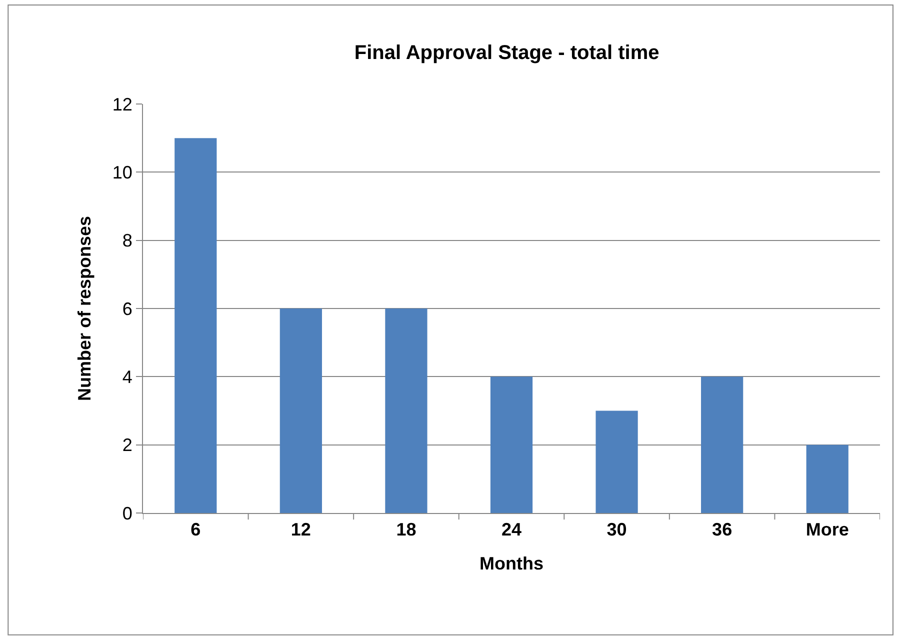 The height and width of the screenshot is (640, 897). Describe the element at coordinates (195, 530) in the screenshot. I see `x-tick-label: 6` at that location.